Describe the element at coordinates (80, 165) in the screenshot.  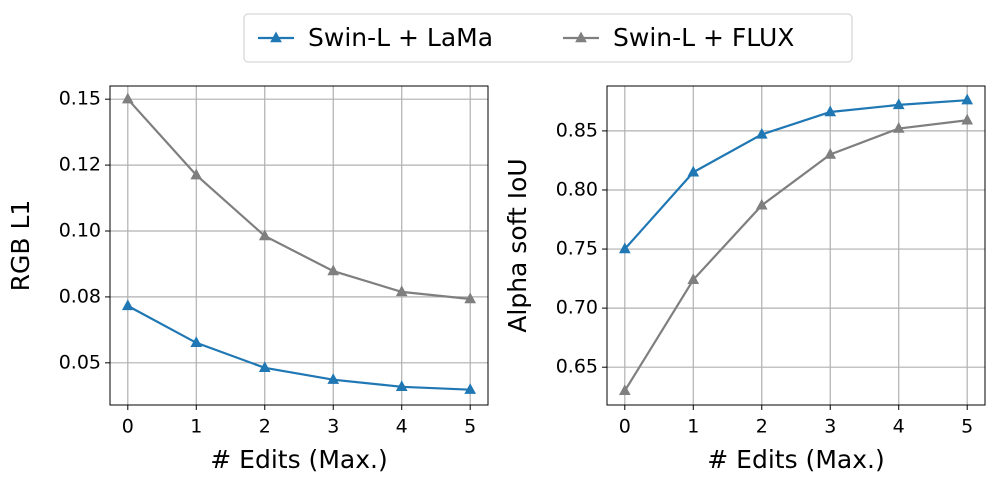
I see `y-tick-label: 0.12` at that location.